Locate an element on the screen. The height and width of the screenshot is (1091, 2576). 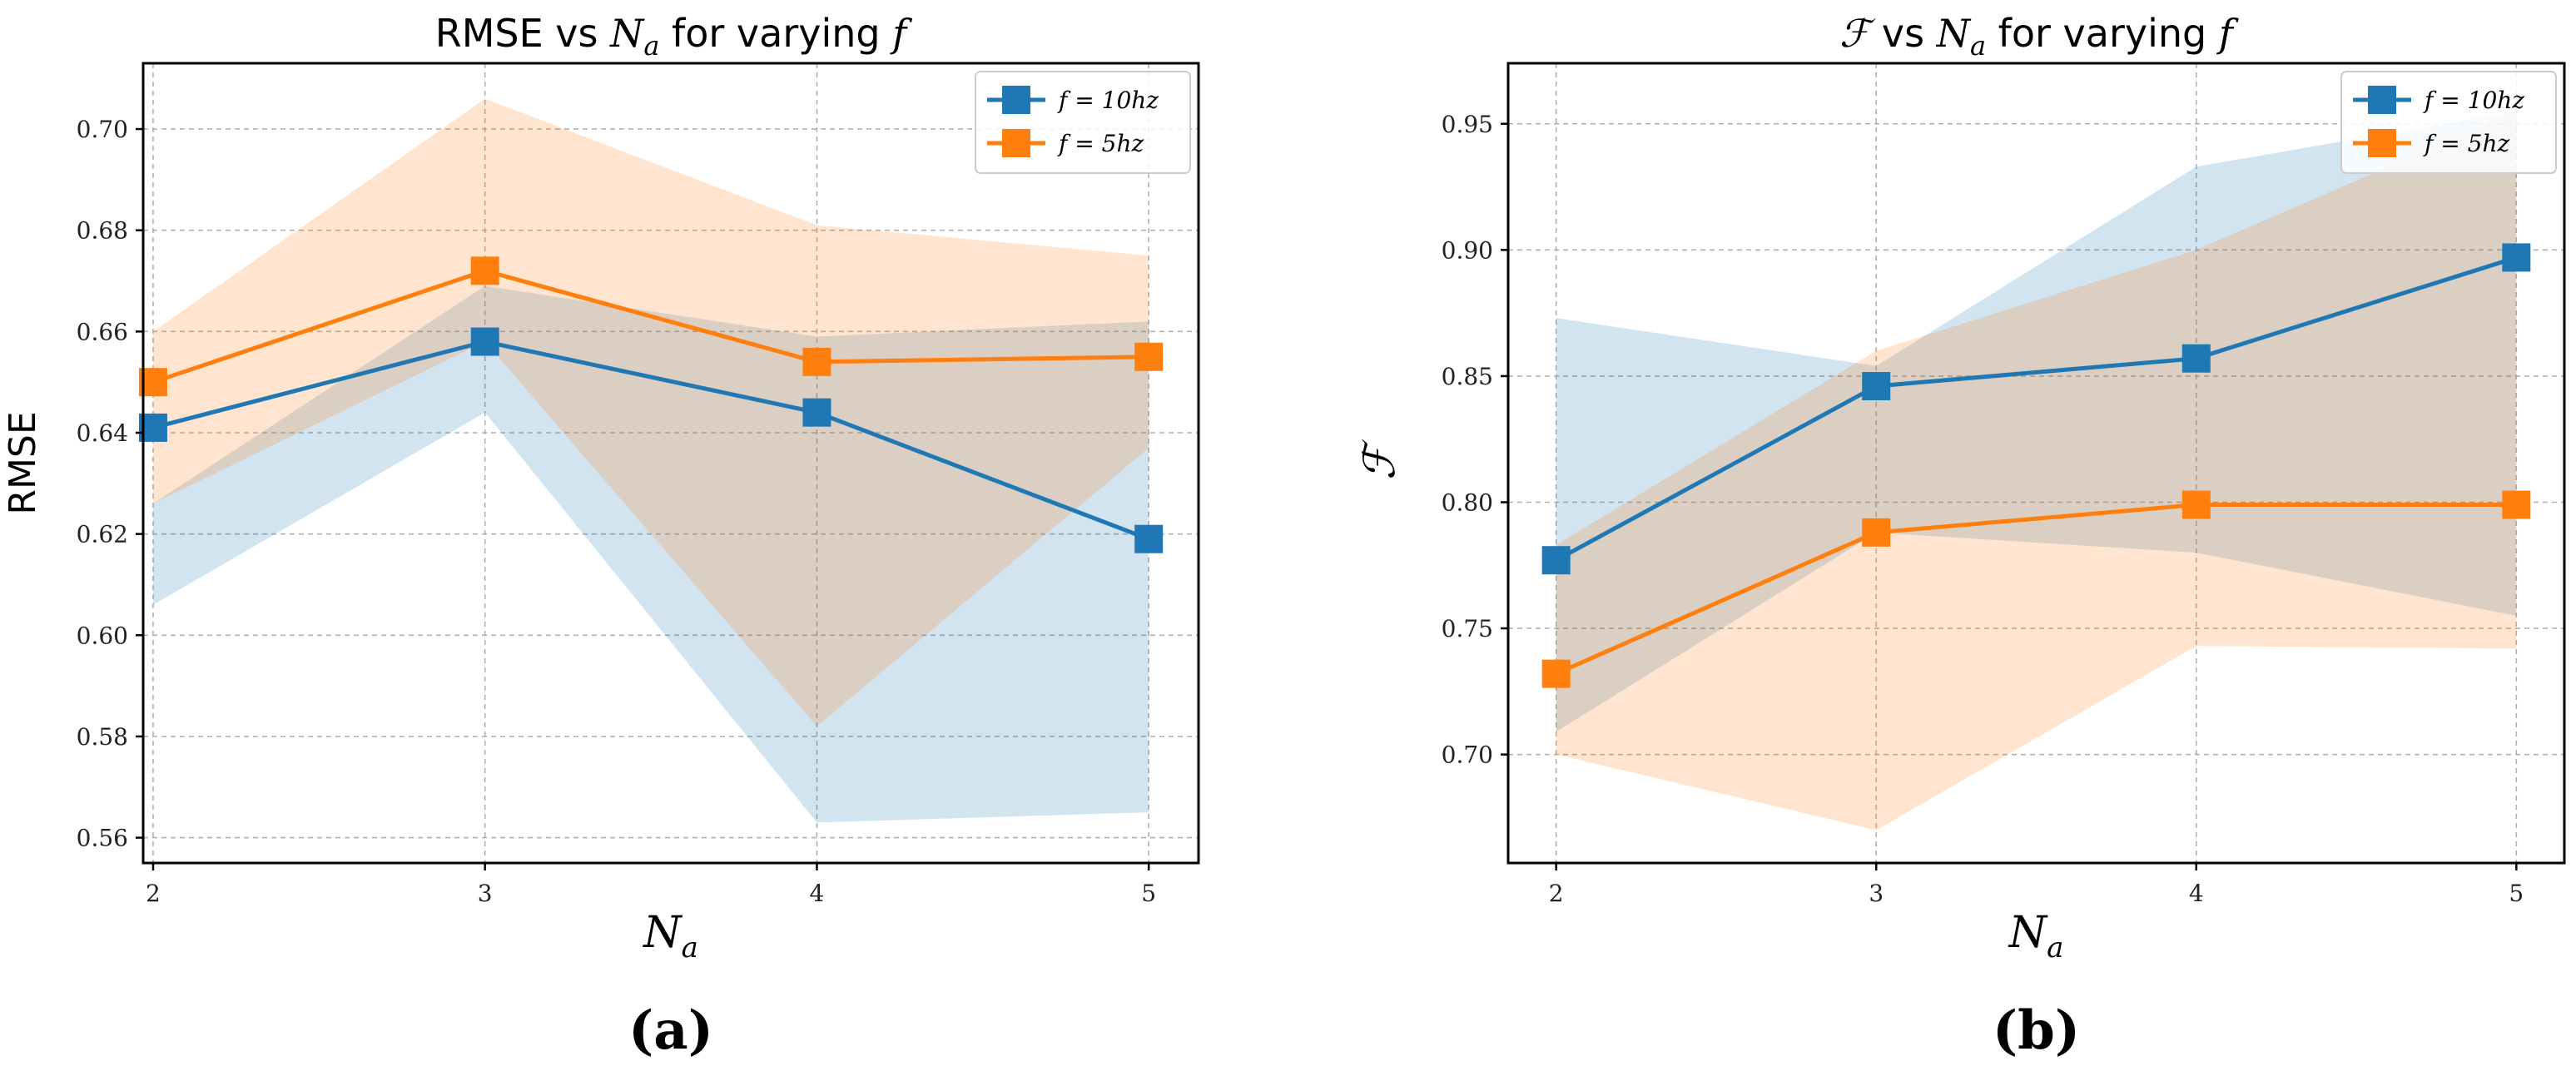
chart-0-legend-label-0: f = 10hz is located at coordinates (1108, 100).